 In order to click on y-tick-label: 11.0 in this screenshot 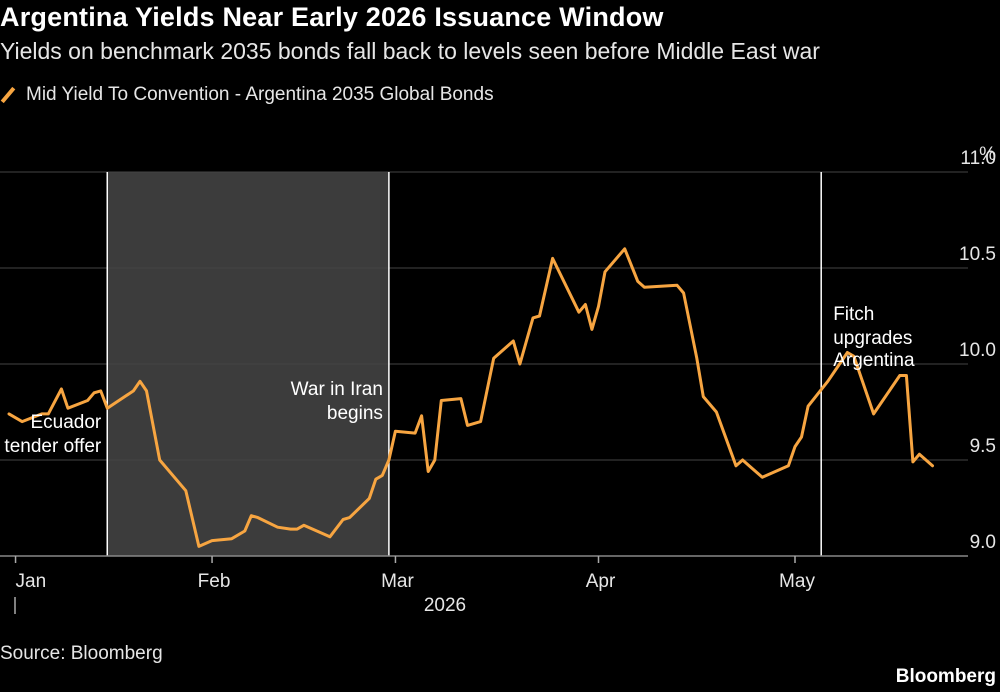, I will do `click(978, 158)`.